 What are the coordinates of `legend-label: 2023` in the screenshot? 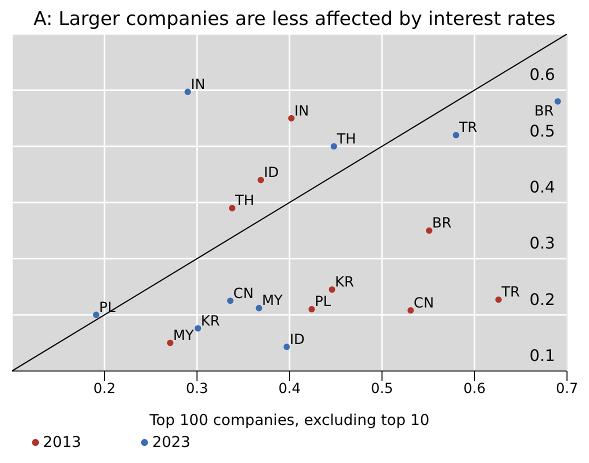 It's located at (171, 442).